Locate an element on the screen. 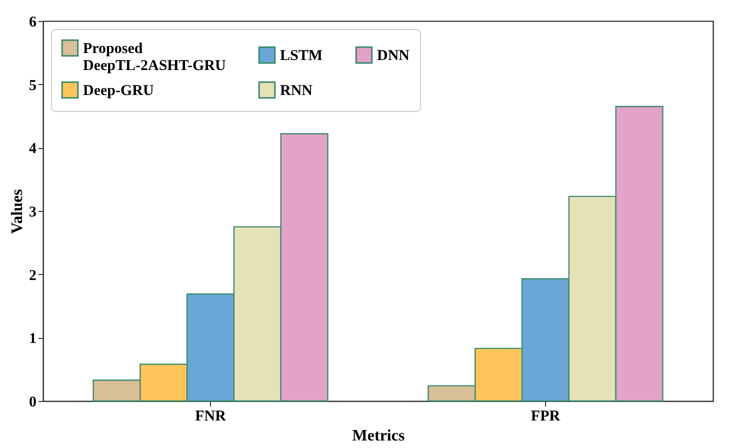 The width and height of the screenshot is (745, 448). y-tick-label: 4 is located at coordinates (33, 149).